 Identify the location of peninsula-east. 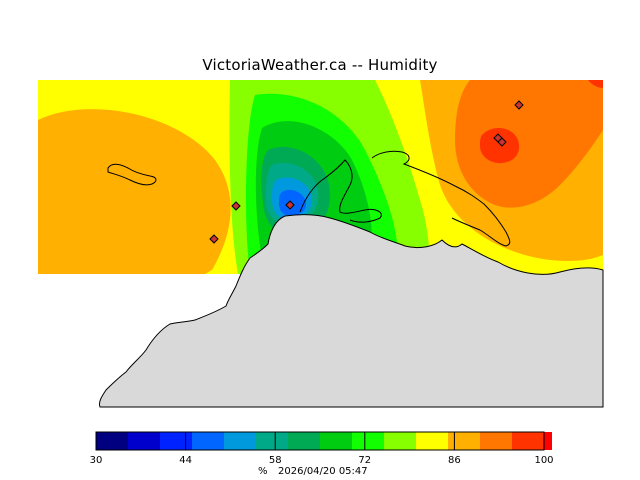
(441, 198).